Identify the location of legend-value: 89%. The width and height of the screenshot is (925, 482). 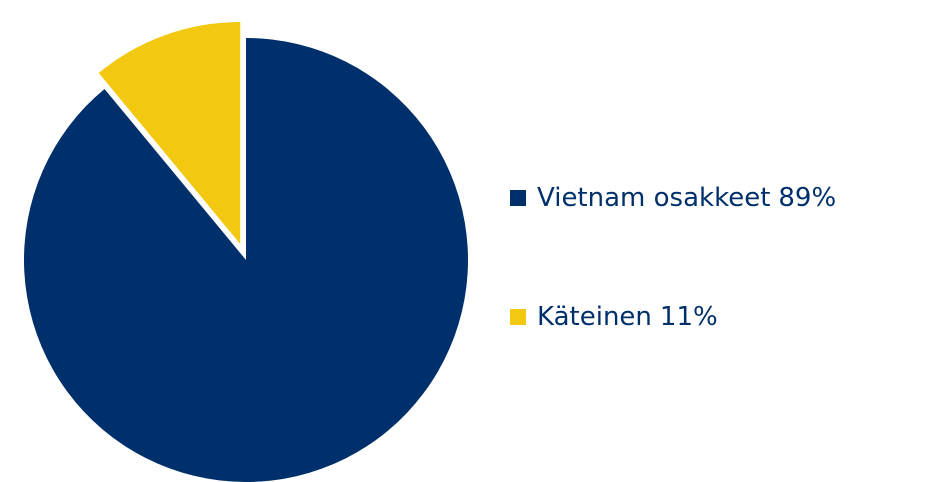
(807, 198).